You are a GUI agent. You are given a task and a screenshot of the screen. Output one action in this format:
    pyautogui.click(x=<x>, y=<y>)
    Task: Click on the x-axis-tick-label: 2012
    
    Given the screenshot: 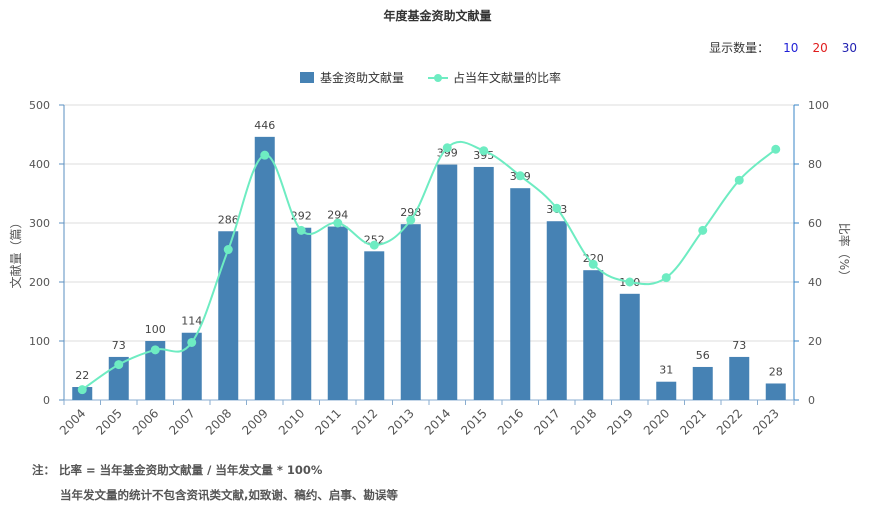 What is the action you would take?
    pyautogui.click(x=364, y=421)
    